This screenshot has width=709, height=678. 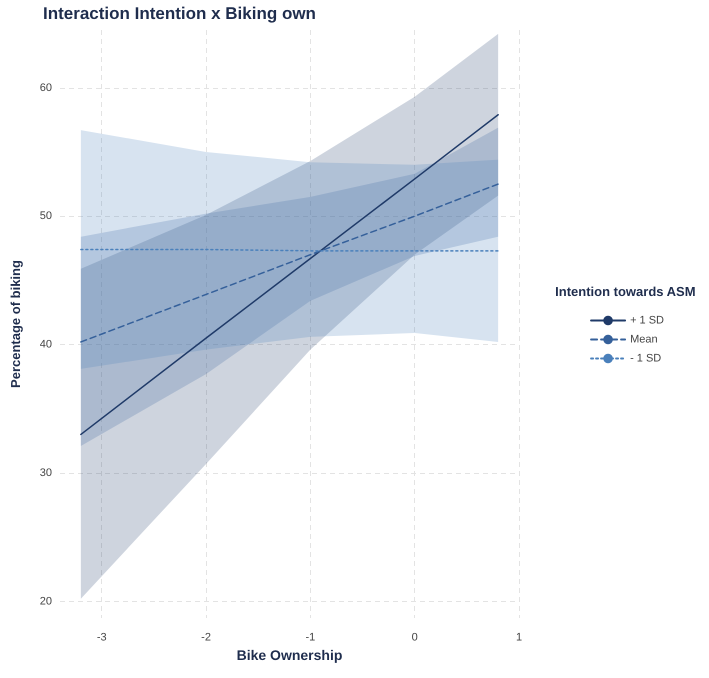 I want to click on line-series, so click(x=289, y=263).